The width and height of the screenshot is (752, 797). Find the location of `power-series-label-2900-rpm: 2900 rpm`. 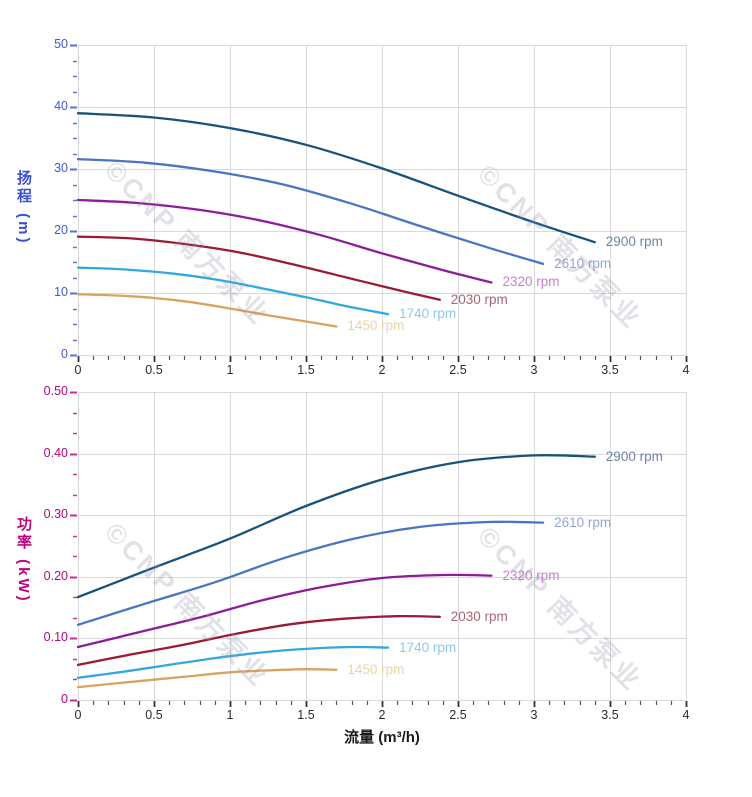

power-series-label-2900-rpm: 2900 rpm is located at coordinates (634, 456).